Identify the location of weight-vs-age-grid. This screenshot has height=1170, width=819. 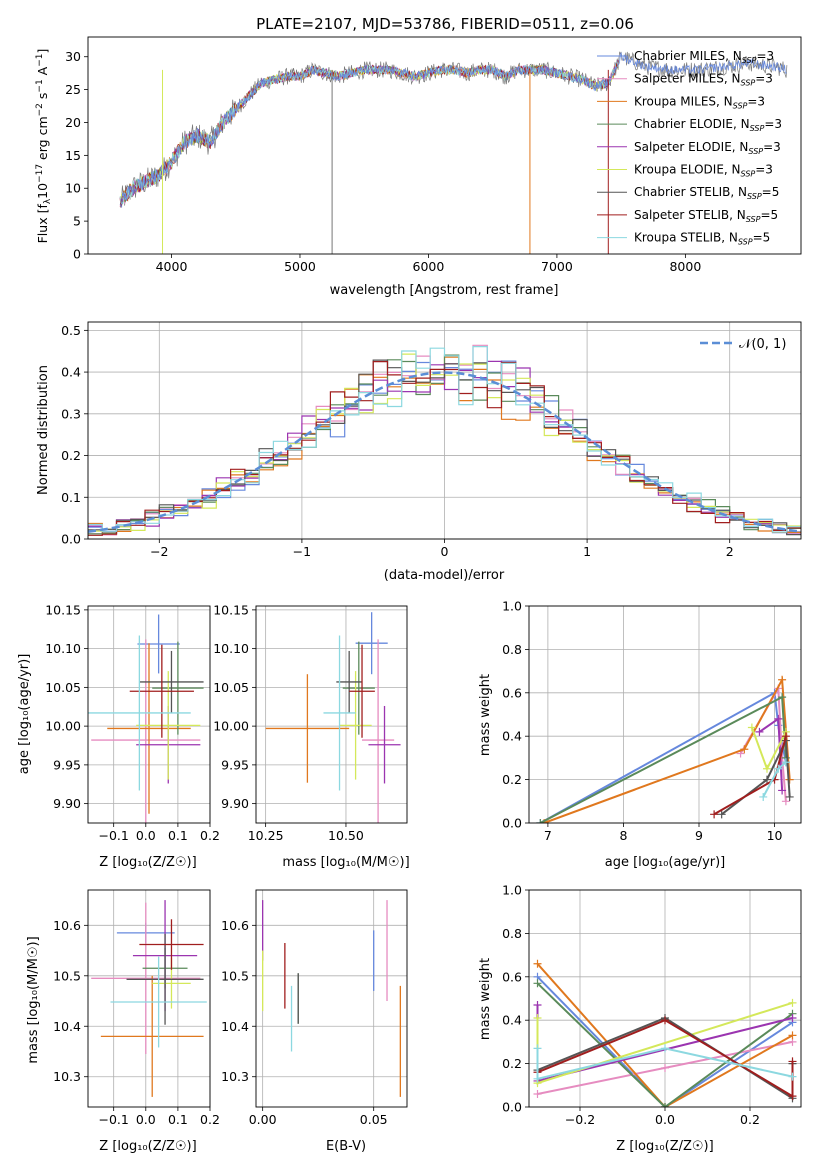
(665, 714).